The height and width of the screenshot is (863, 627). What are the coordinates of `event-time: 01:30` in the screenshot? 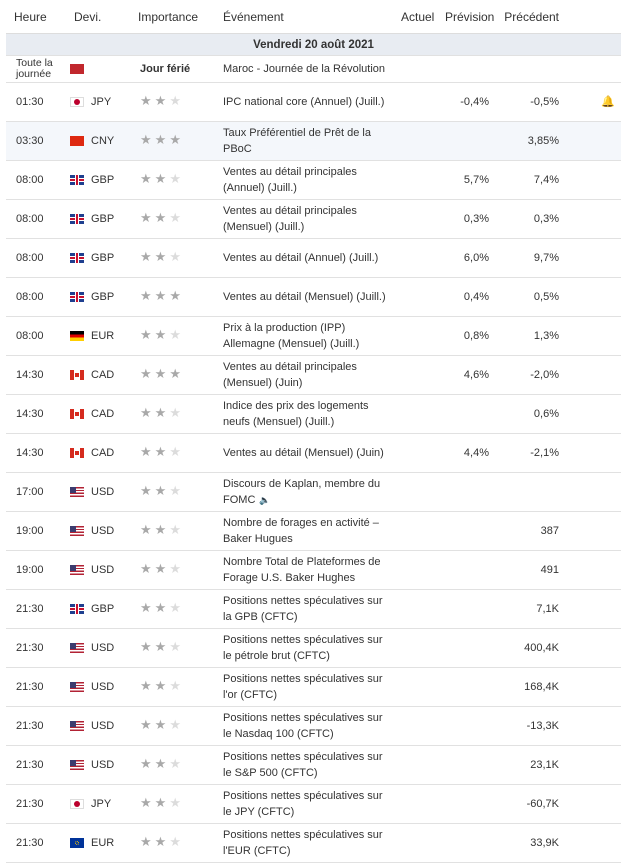 It's located at (36, 102).